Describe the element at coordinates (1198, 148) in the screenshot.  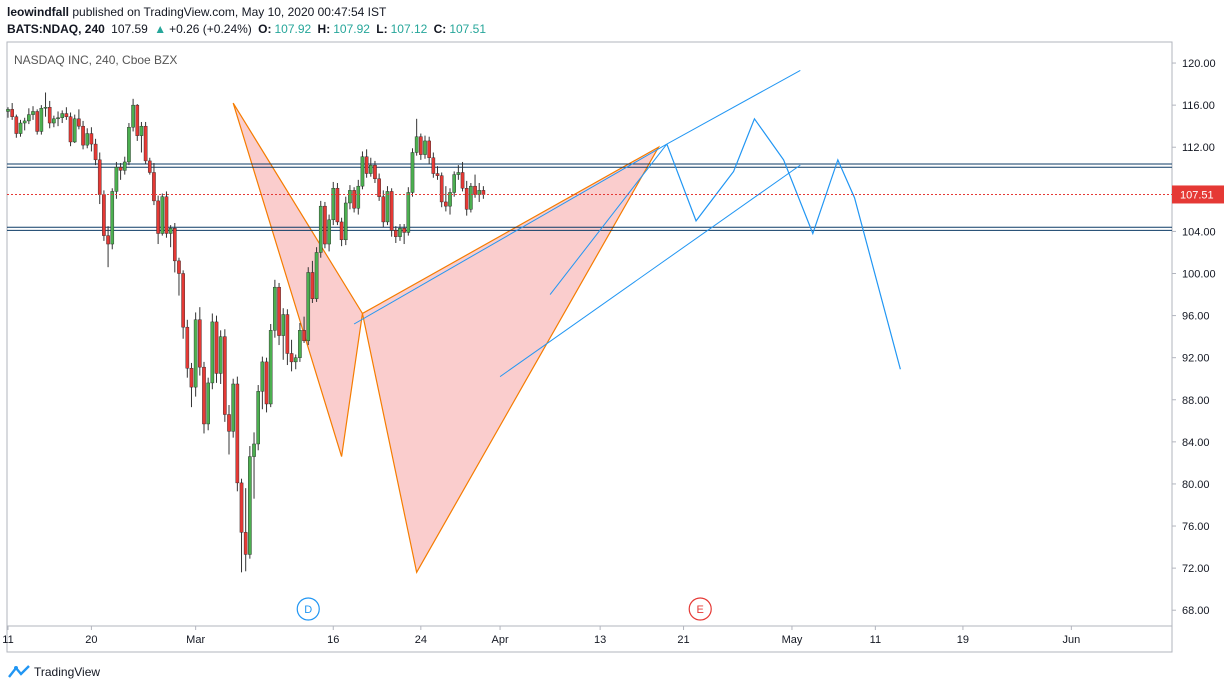
I see `y-tick-label: 112.00` at that location.